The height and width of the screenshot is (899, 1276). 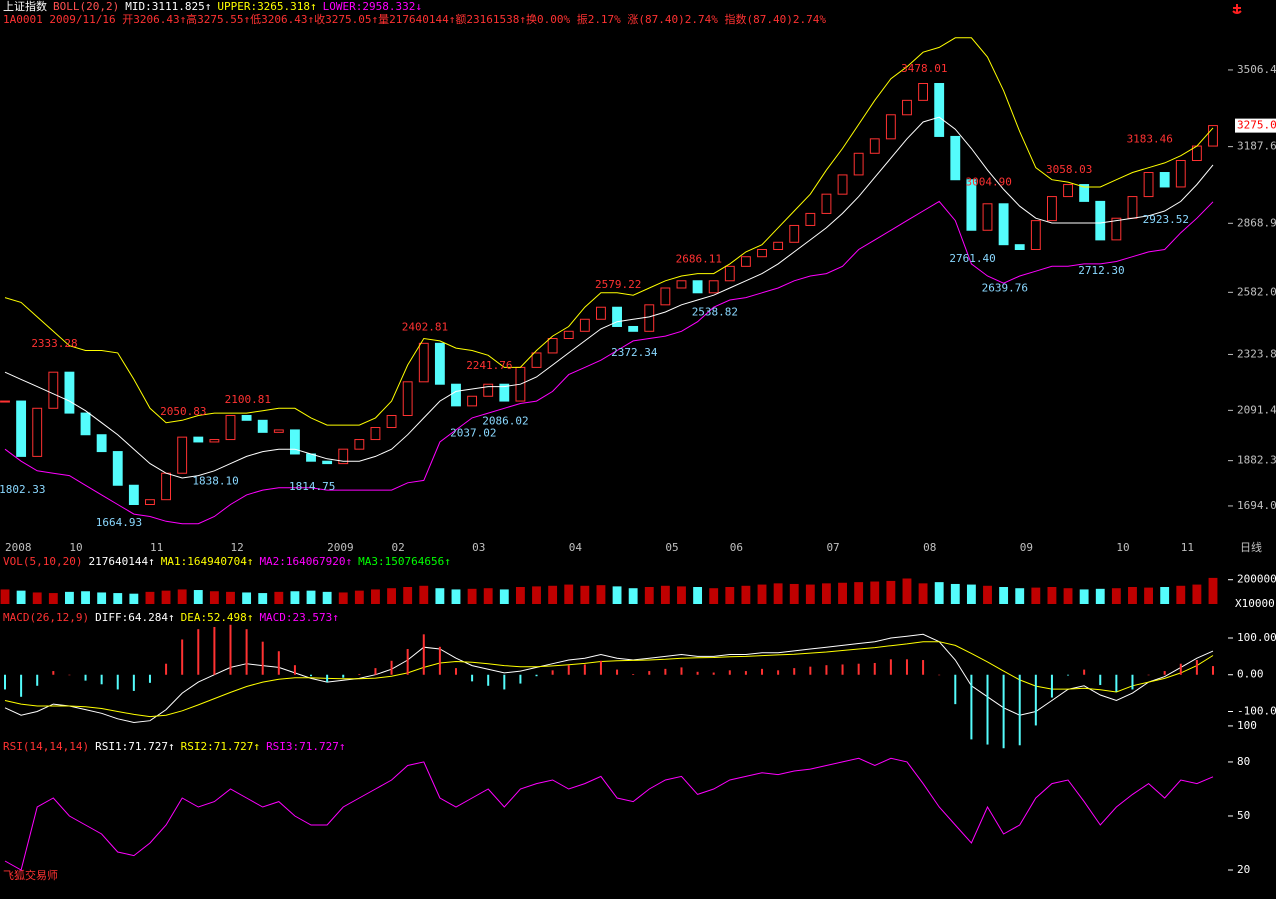 I want to click on y-tick-label: 200000, so click(x=1256, y=579).